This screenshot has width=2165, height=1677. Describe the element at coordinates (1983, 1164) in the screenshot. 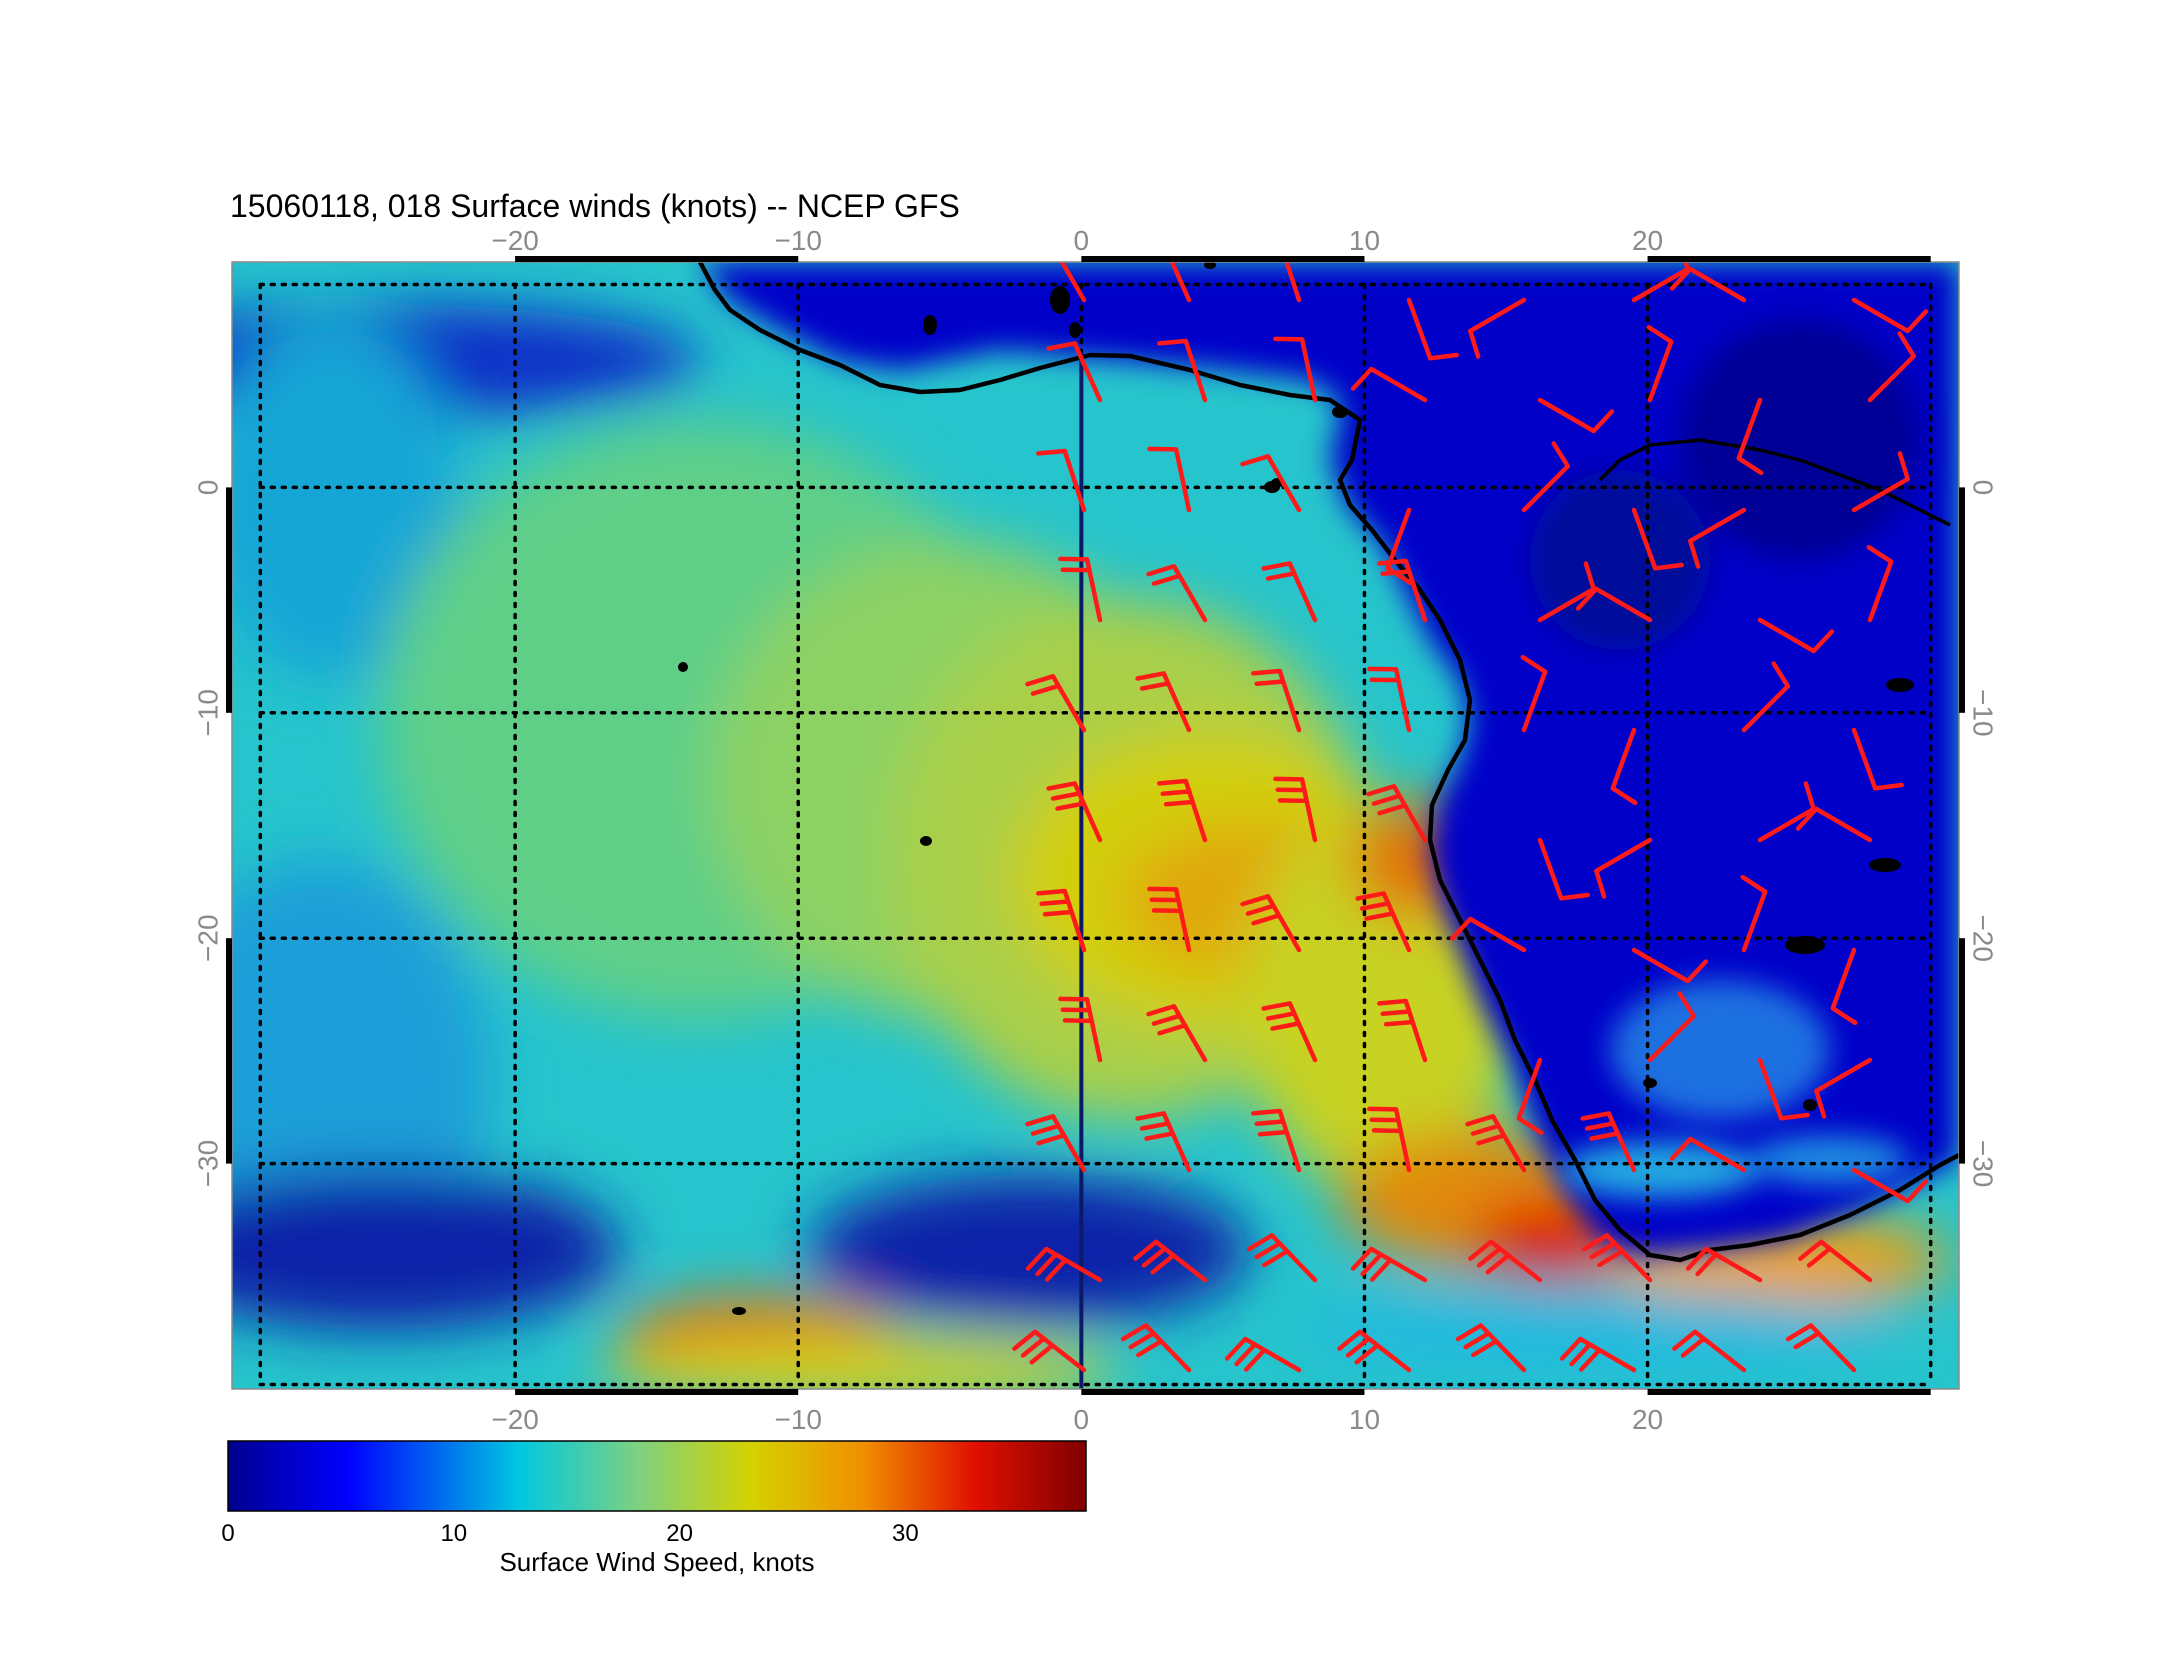

I see `lat-label: −30` at that location.